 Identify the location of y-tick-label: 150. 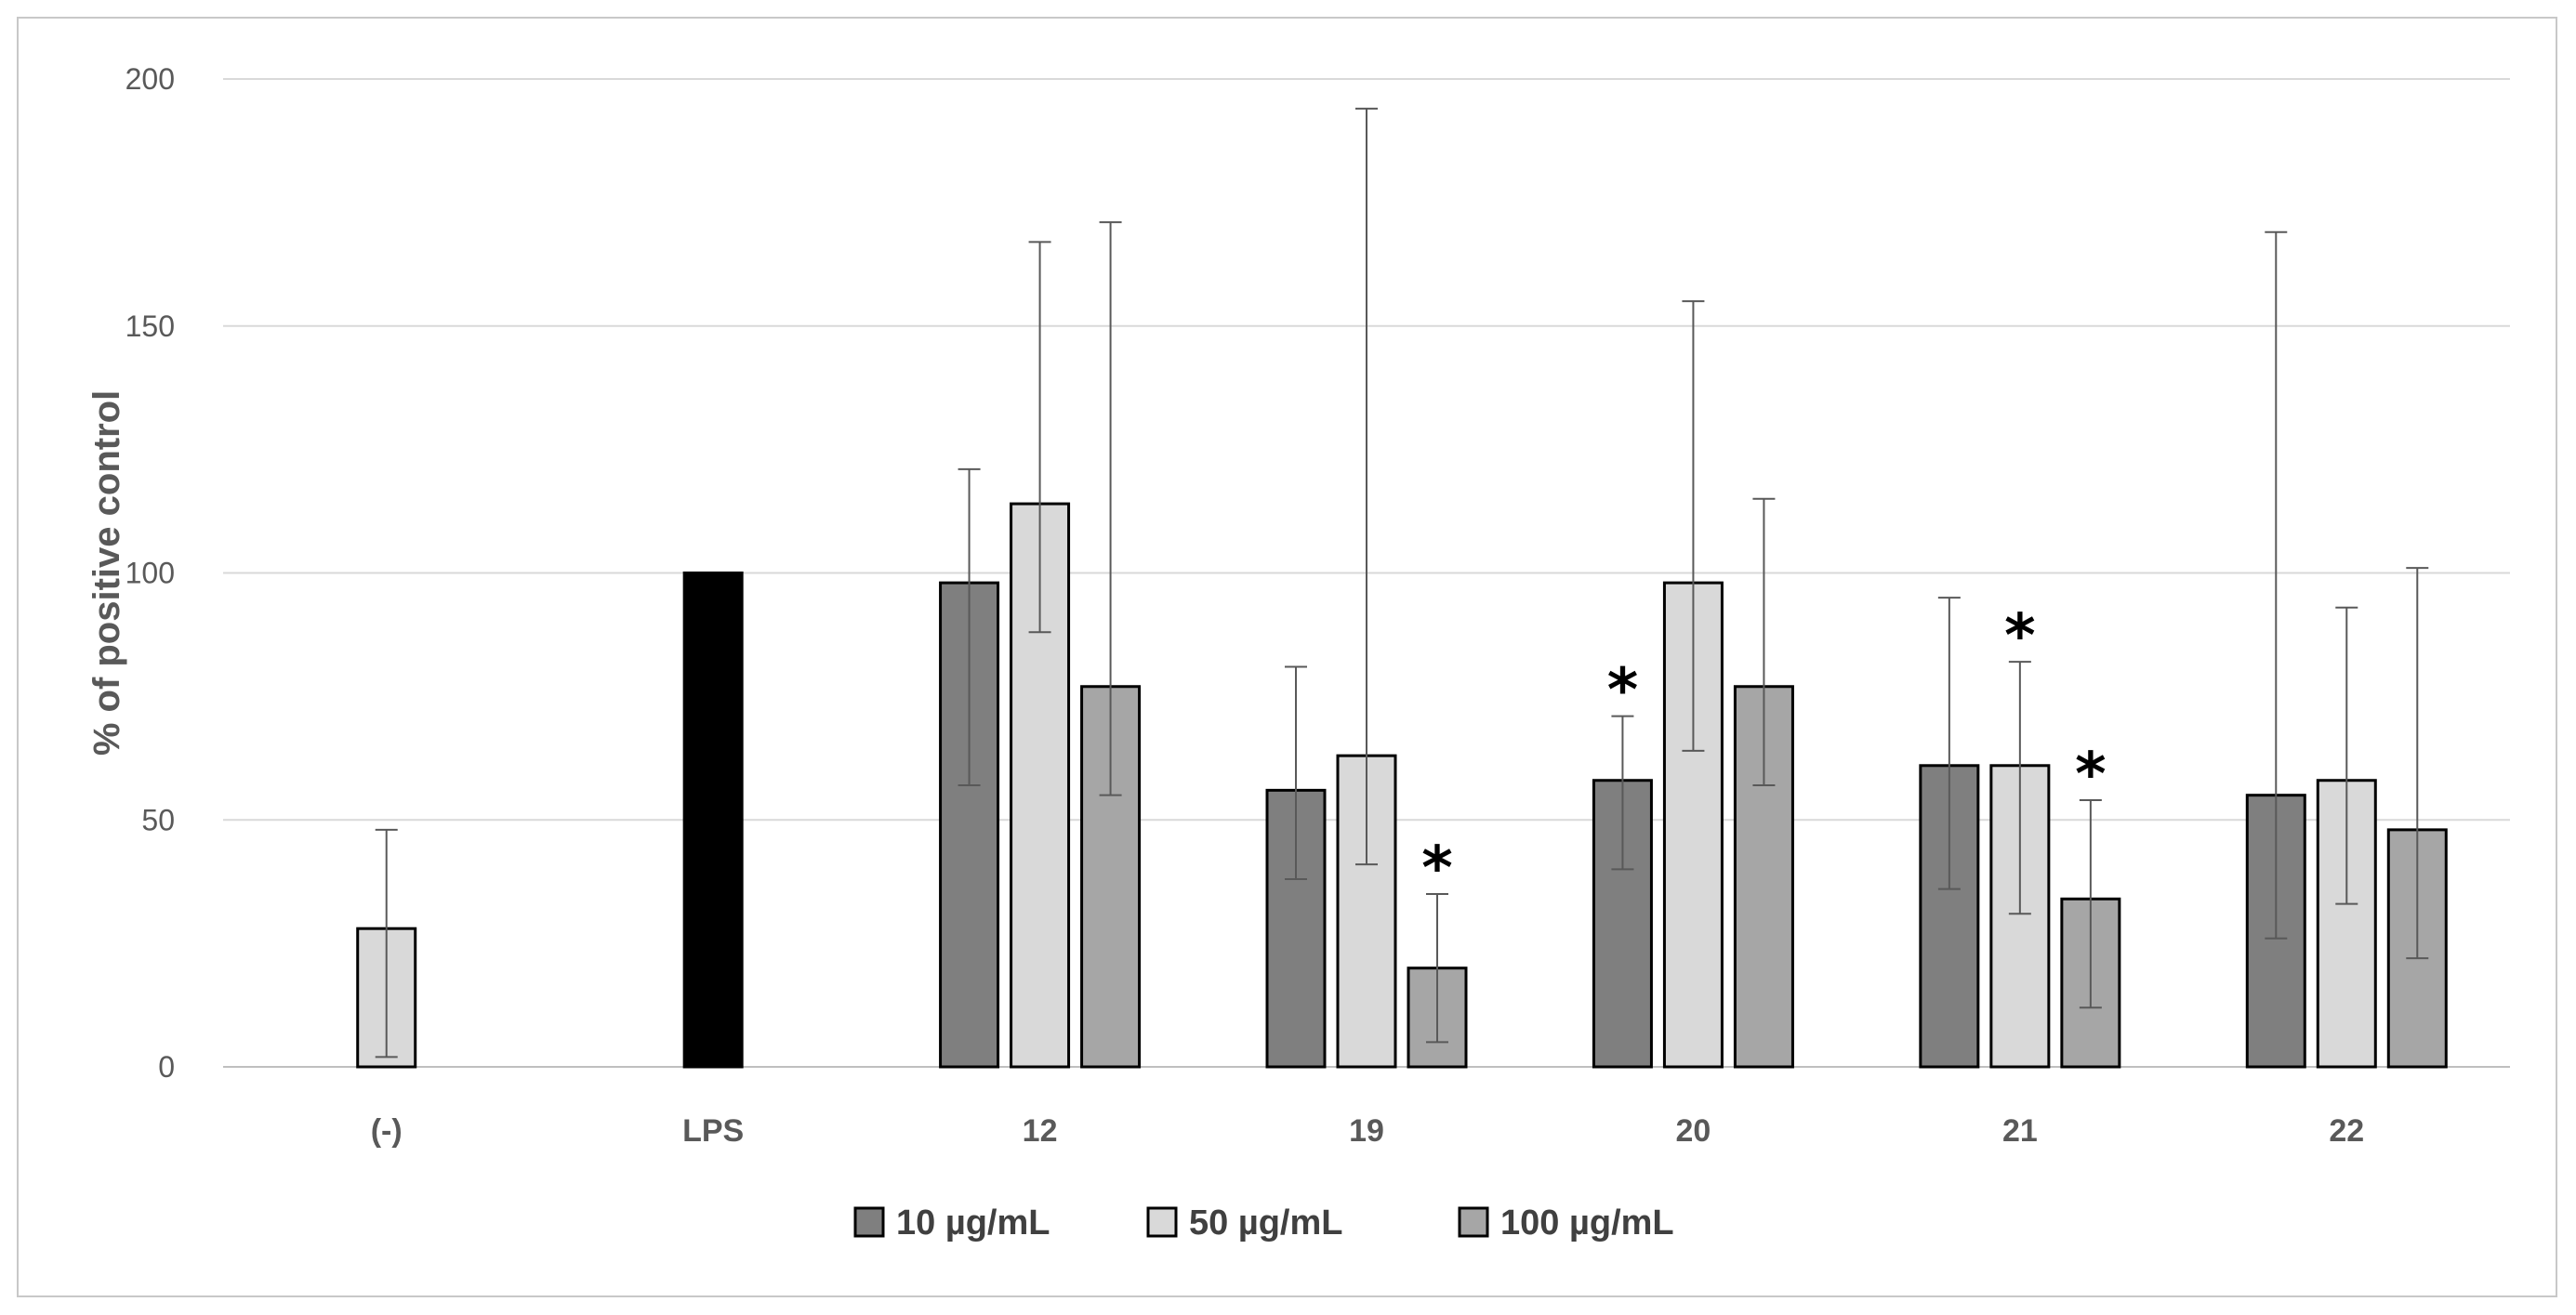
(150, 326).